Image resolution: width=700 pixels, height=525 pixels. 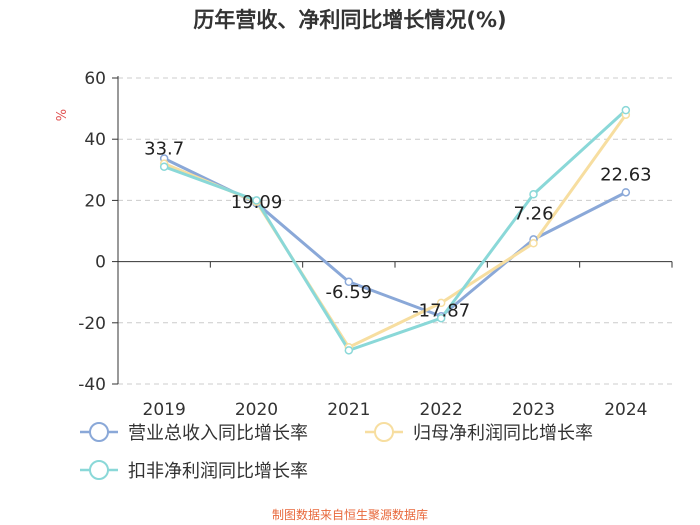 I want to click on data-label: -6.59, so click(x=349, y=292).